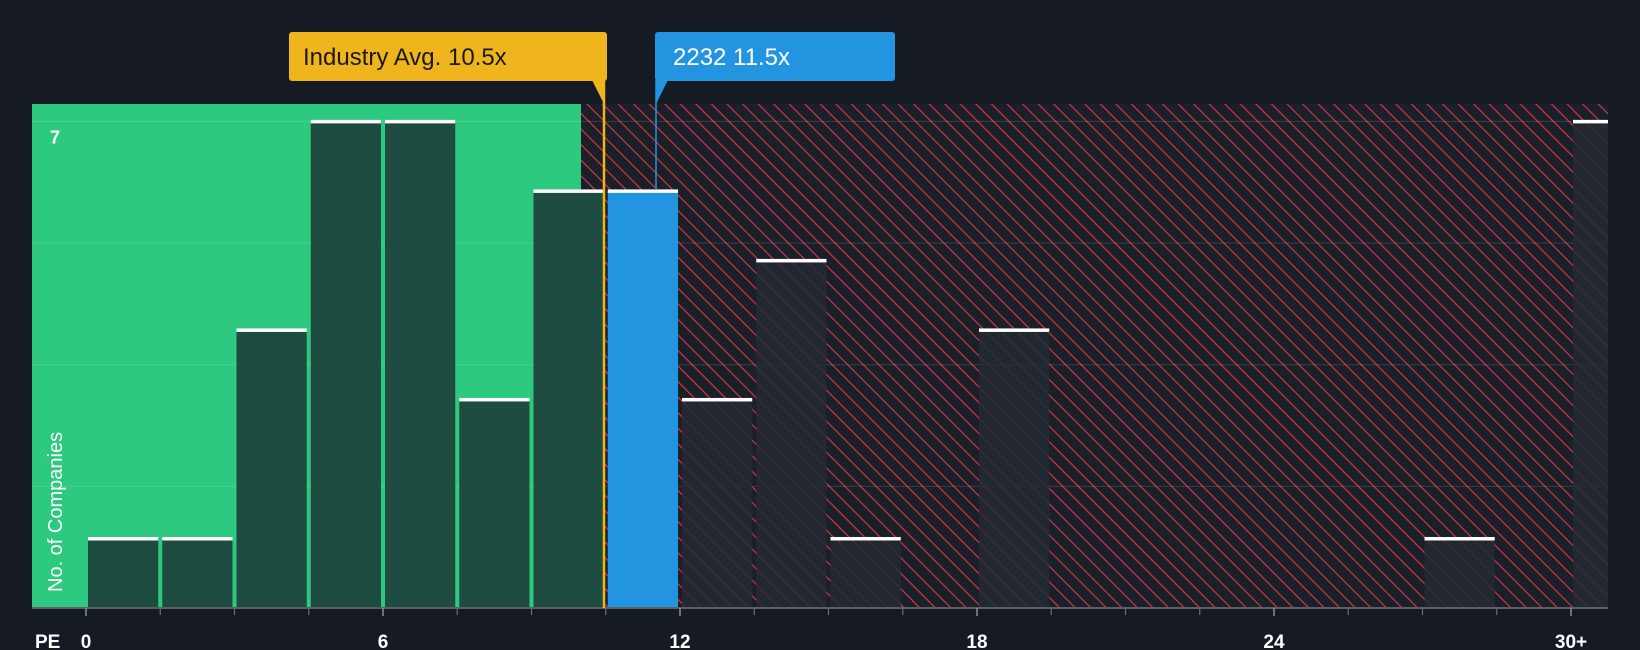 The width and height of the screenshot is (1640, 650). Describe the element at coordinates (662, 92) in the screenshot. I see `company-pointer` at that location.